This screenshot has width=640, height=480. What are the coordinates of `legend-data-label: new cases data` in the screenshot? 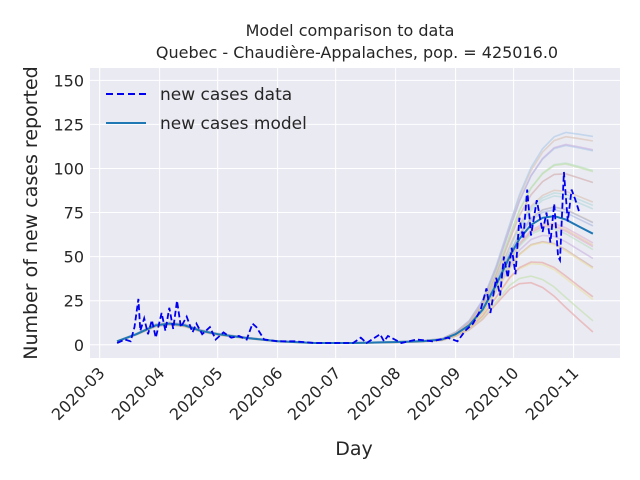 It's located at (226, 95).